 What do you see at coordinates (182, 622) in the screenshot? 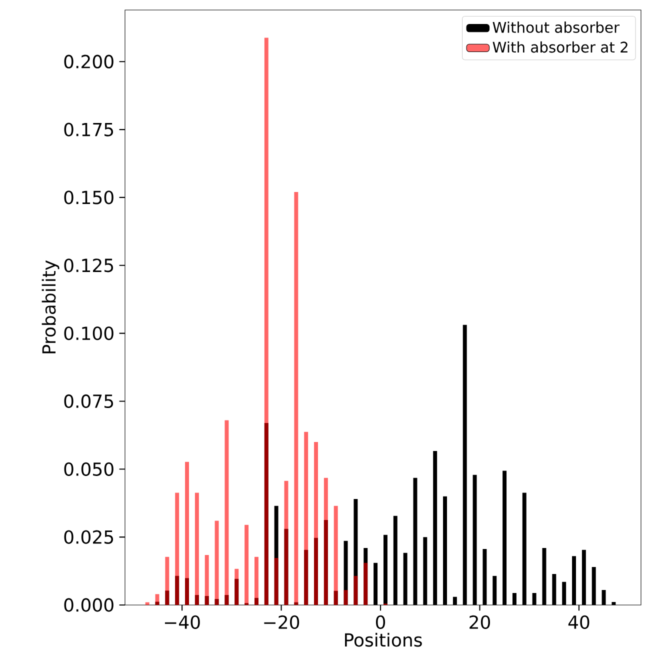
I see `x-tick-label: −40` at bounding box center [182, 622].